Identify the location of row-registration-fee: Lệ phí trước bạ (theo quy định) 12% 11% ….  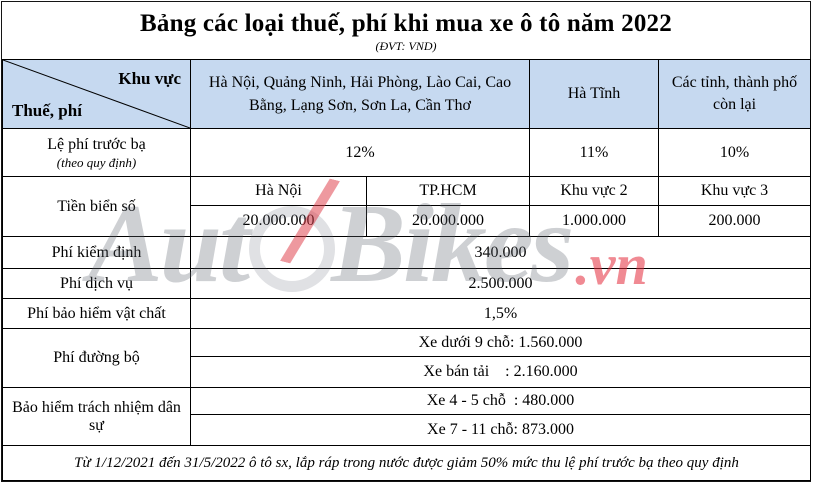
(407, 152).